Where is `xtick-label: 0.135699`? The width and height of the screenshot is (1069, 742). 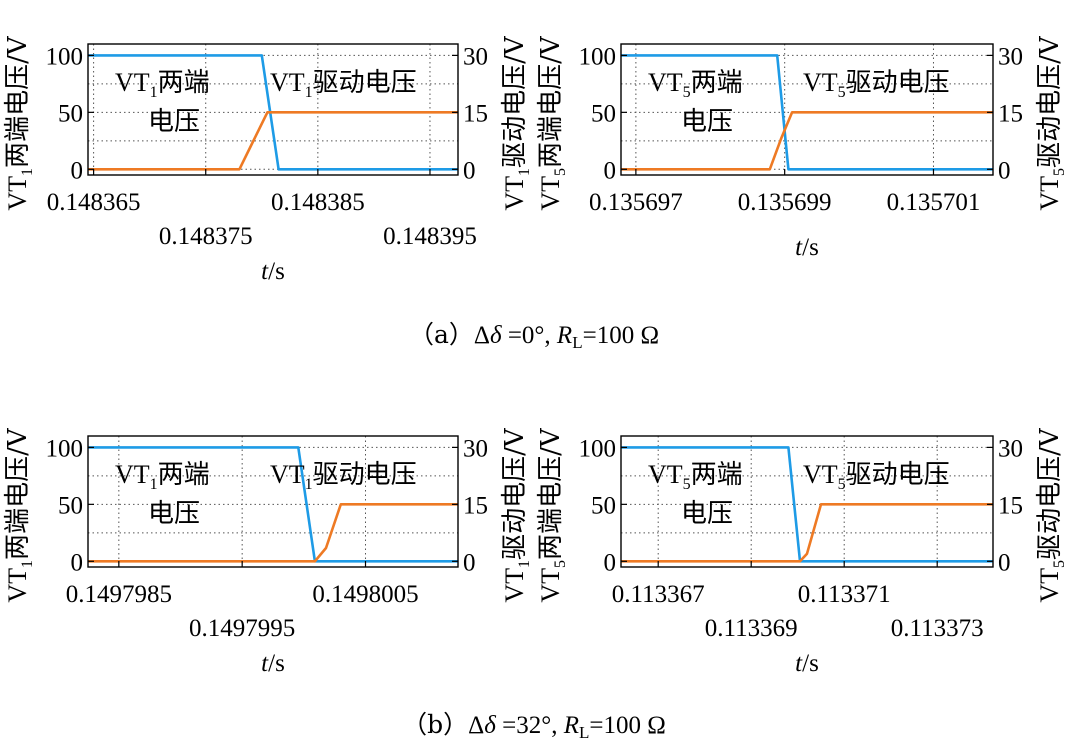
xtick-label: 0.135699 is located at coordinates (785, 202).